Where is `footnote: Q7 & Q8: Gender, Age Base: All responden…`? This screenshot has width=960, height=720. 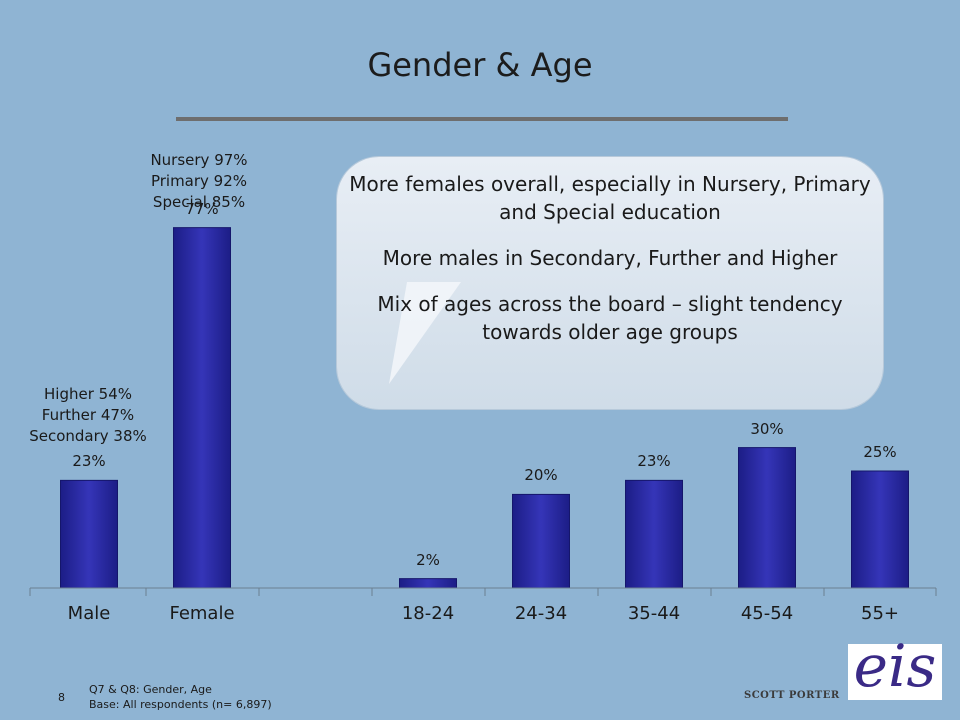 footnote: Q7 & Q8: Gender, Age Base: All responden… is located at coordinates (180, 697).